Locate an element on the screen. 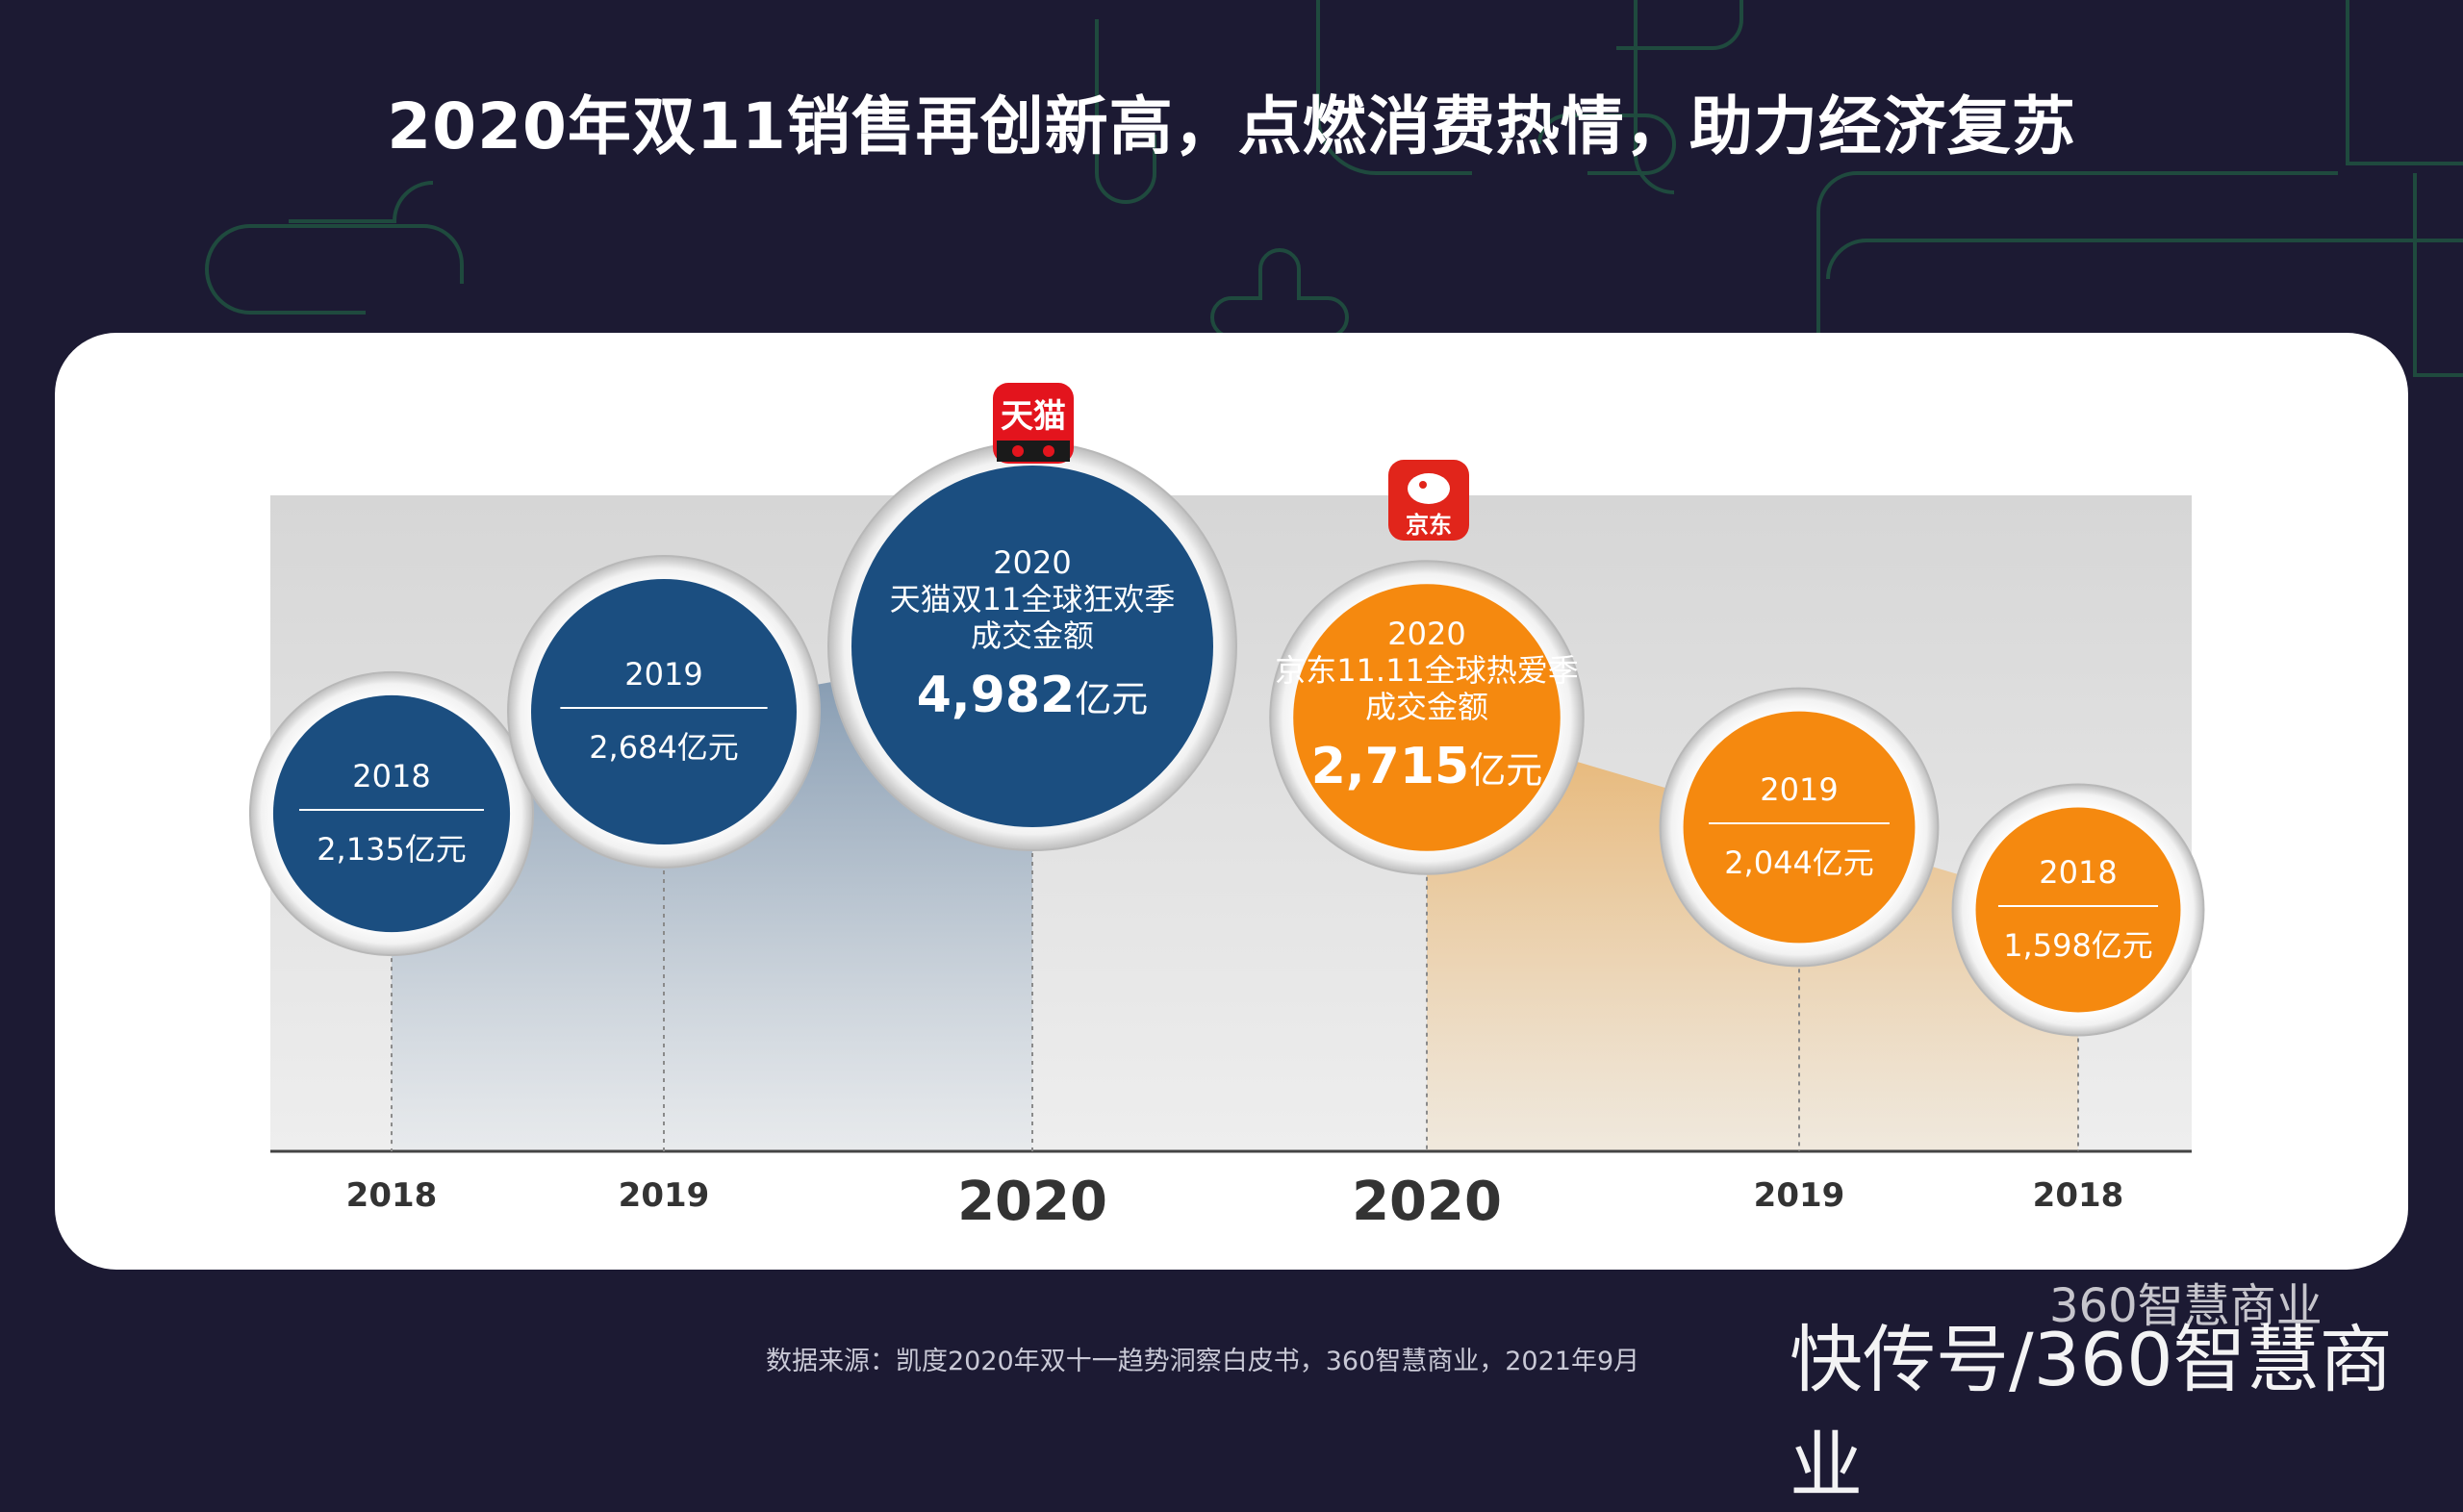 The image size is (2463, 1512). bubble-value-label: 2,044亿元 is located at coordinates (1799, 863).